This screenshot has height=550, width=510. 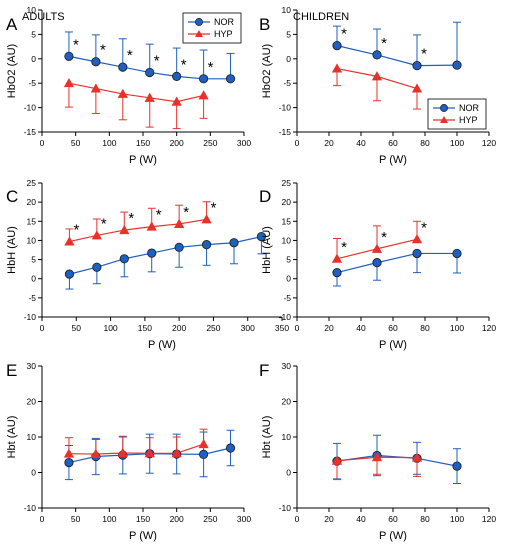 I want to click on legend-label: HYP, so click(x=468, y=120).